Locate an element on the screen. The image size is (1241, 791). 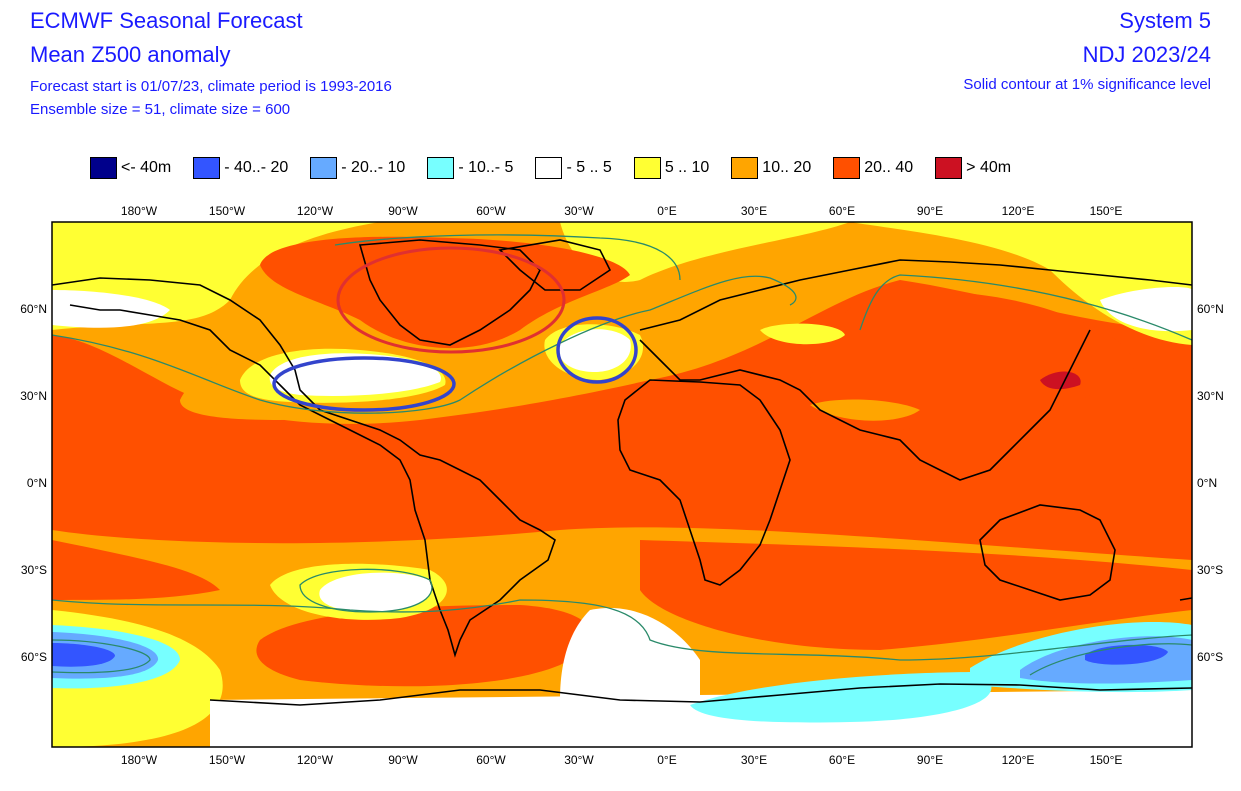
significance-contour-north is located at coordinates (424, 344).